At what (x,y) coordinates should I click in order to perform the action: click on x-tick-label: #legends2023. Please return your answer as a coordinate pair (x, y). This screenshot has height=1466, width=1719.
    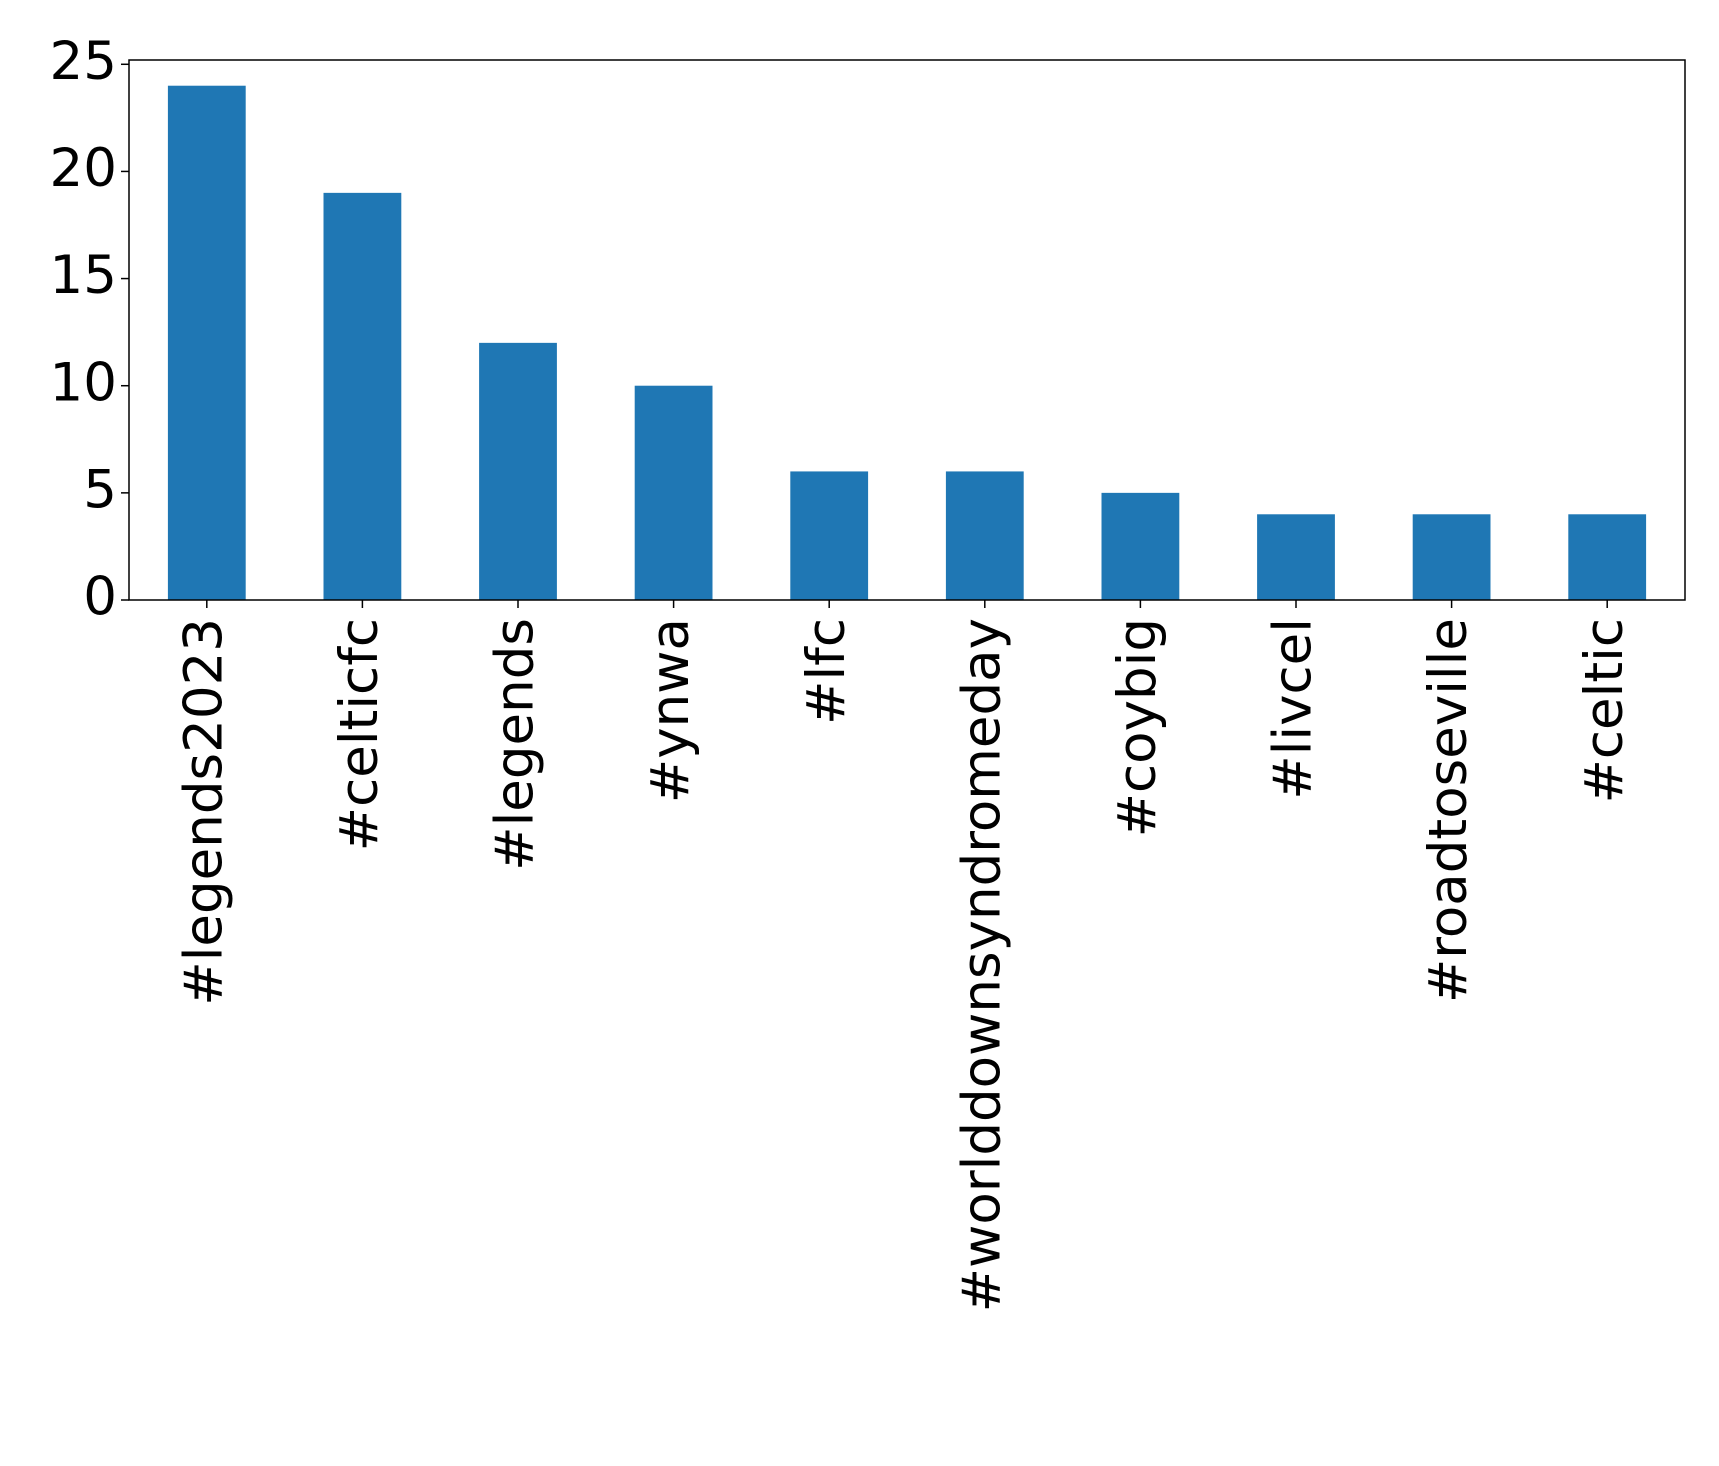
    Looking at the image, I should click on (203, 812).